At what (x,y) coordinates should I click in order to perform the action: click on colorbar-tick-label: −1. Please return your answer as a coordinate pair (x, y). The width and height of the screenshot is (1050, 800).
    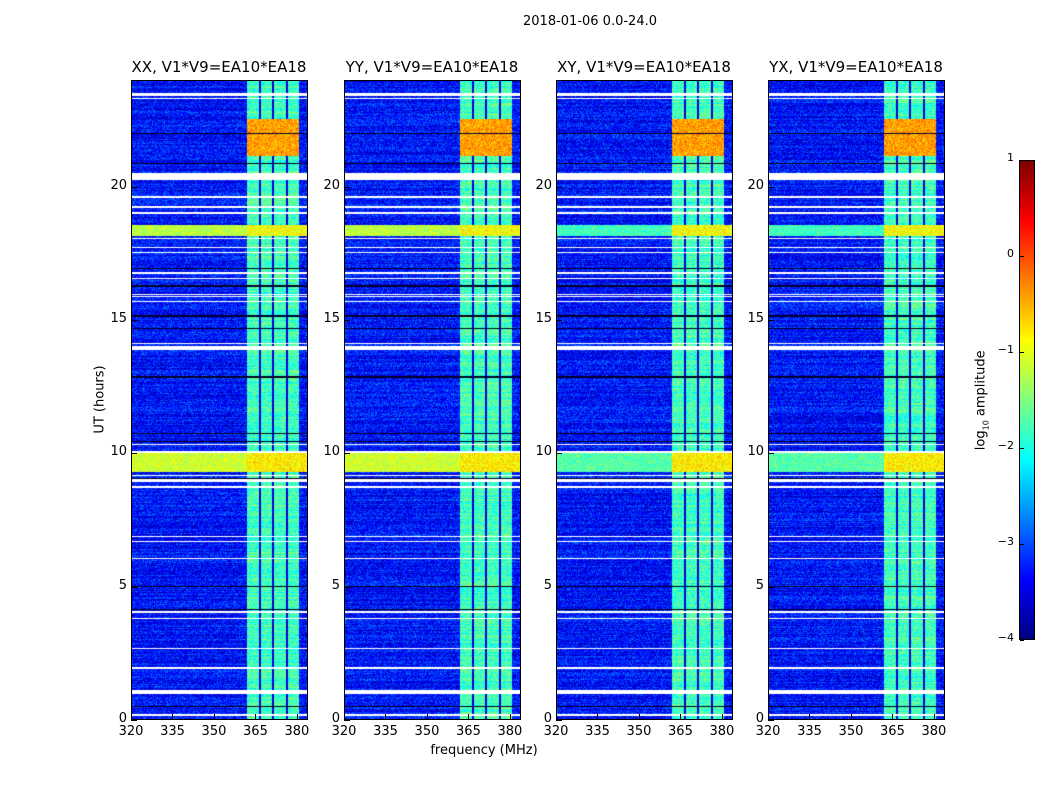
    Looking at the image, I should click on (1005, 349).